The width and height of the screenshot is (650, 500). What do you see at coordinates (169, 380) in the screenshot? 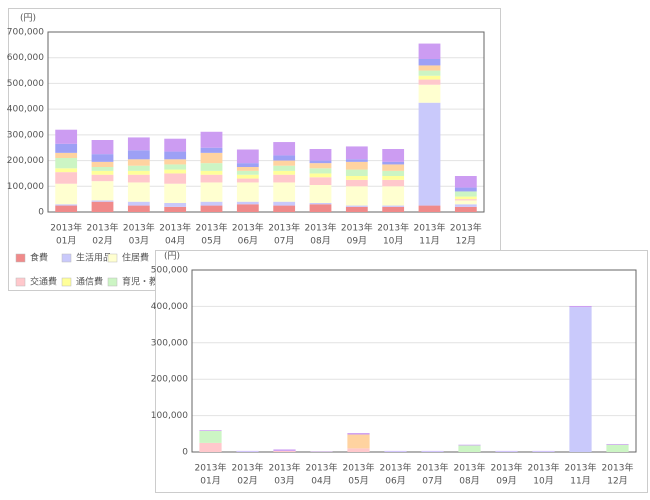
I see `y-tick-label: 200,000` at bounding box center [169, 380].